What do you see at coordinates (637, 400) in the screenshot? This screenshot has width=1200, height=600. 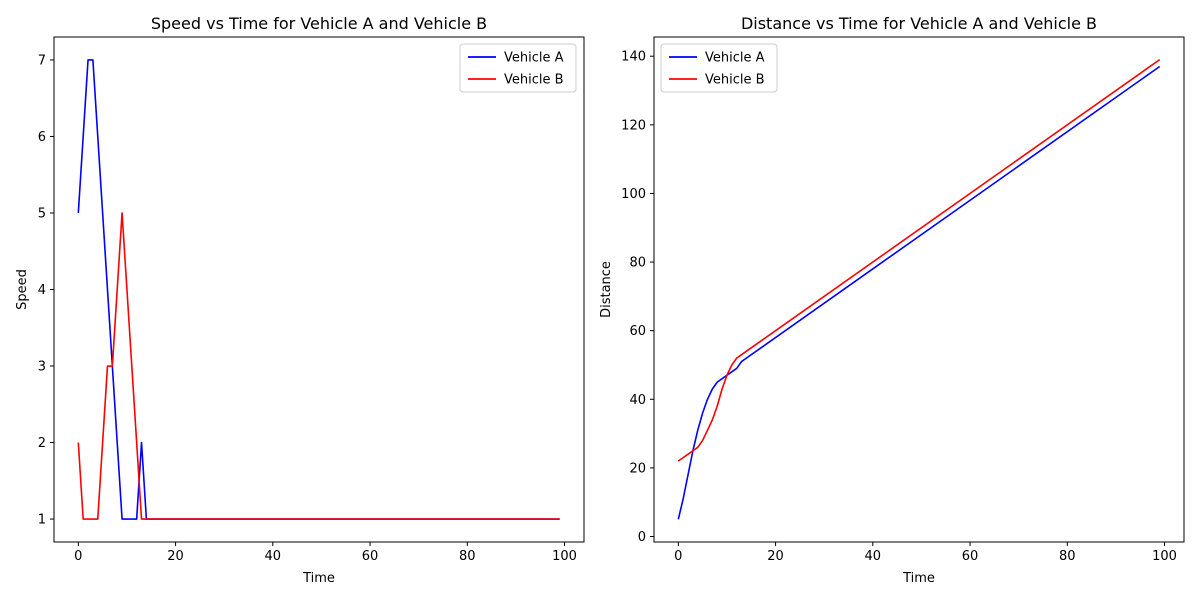 I see `distance-y-tick-label: 40` at bounding box center [637, 400].